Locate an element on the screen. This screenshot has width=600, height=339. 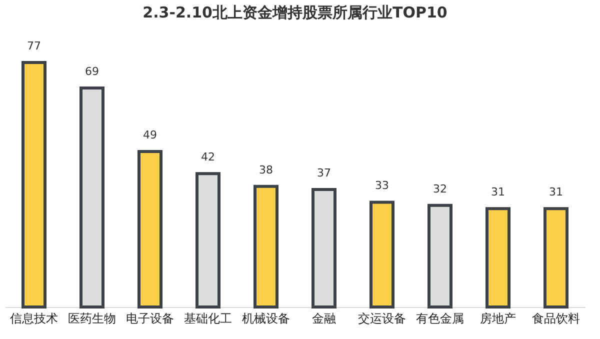
data-label: 42 is located at coordinates (208, 157).